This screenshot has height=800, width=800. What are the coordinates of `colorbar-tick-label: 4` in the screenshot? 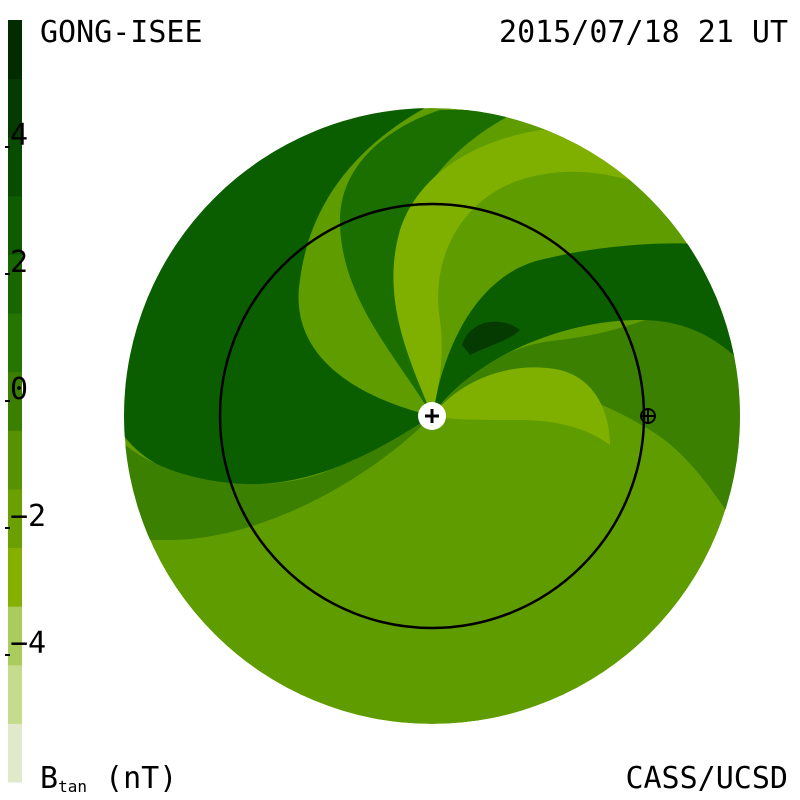 It's located at (19, 135).